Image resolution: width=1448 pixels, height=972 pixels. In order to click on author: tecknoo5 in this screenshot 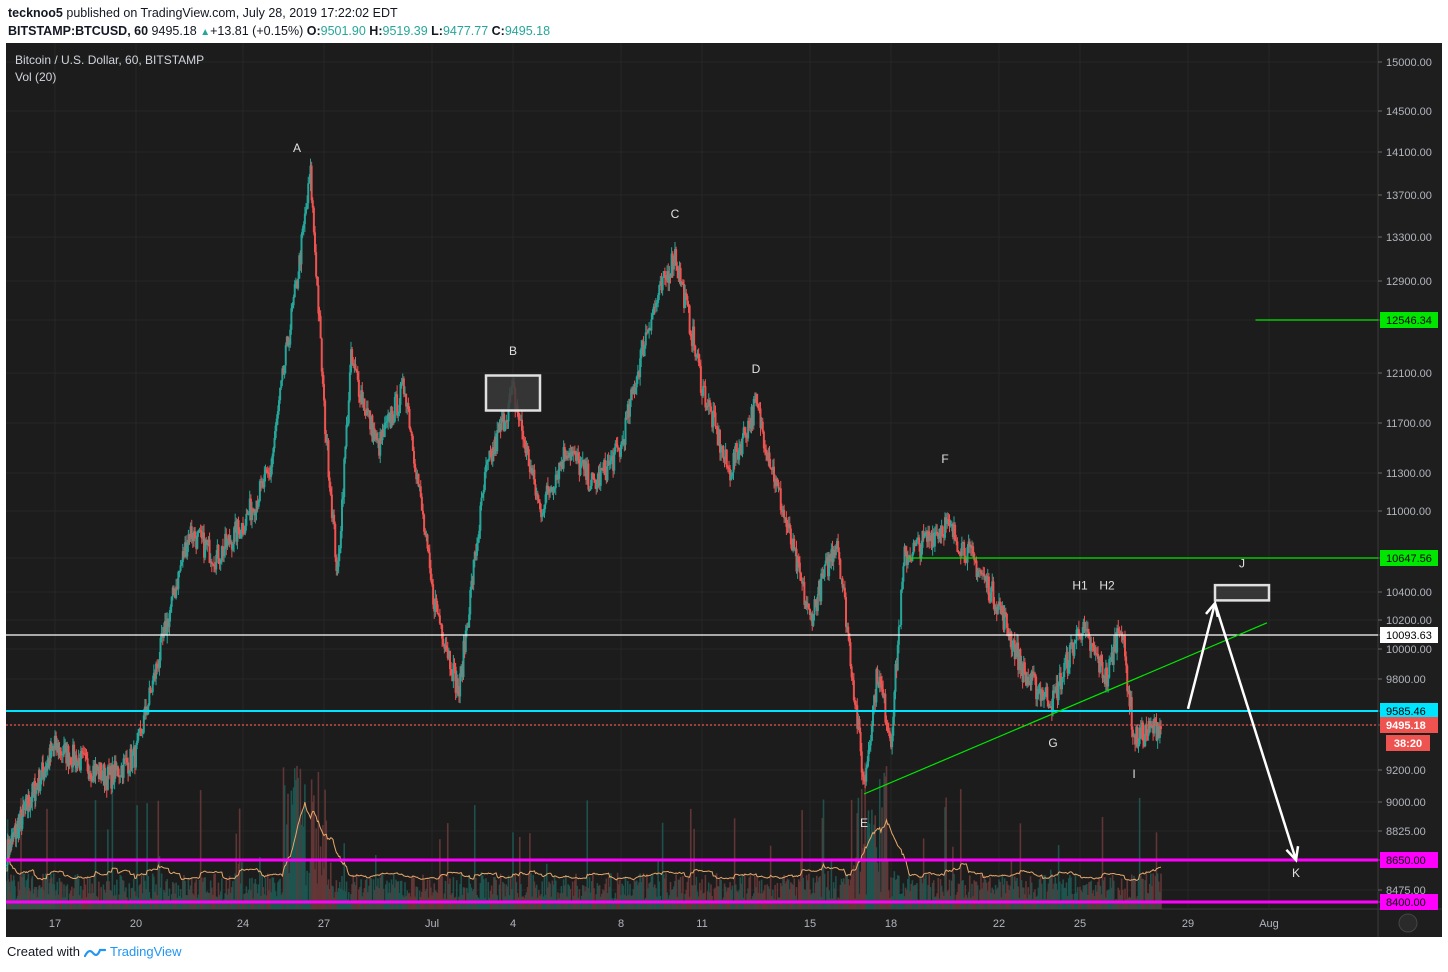, I will do `click(35, 13)`.